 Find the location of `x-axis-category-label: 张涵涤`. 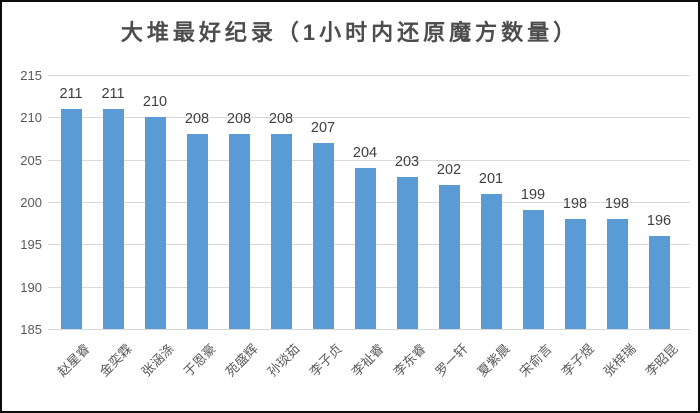

x-axis-category-label: 张涵涤 is located at coordinates (157, 360).